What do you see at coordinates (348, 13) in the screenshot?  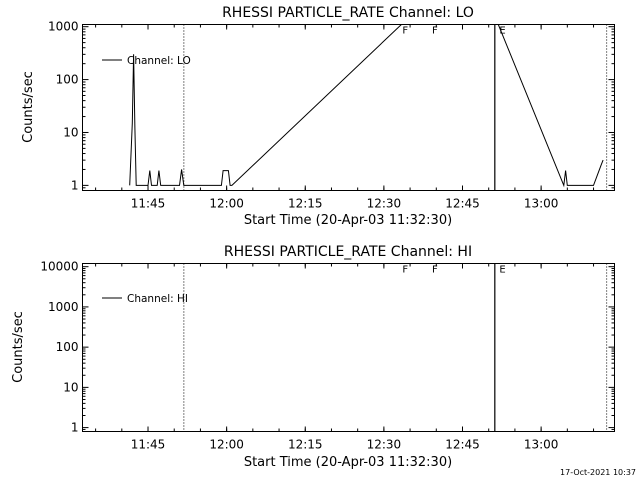 I see `chart-title: RHESSI PARTICLE_RATE Channel: LO` at bounding box center [348, 13].